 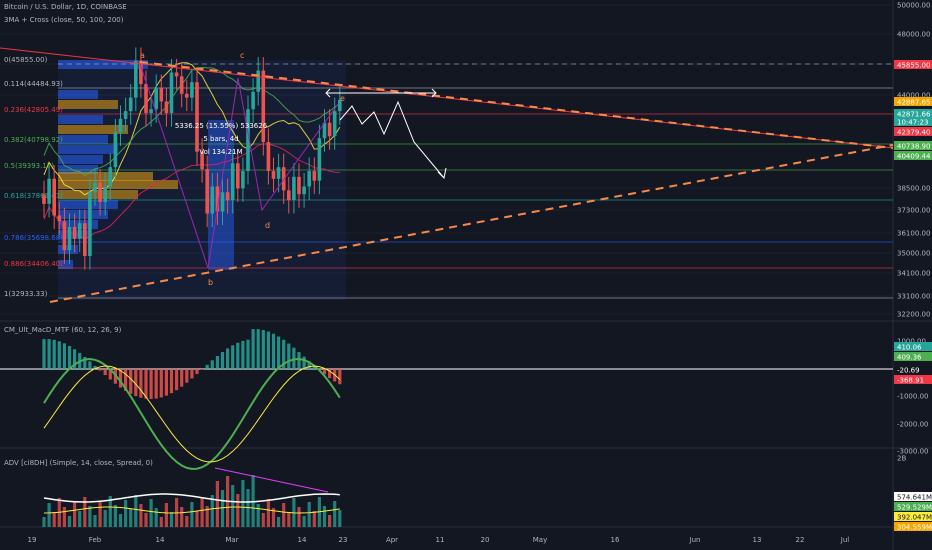 I want to click on projection-arrowhead, so click(x=442, y=173).